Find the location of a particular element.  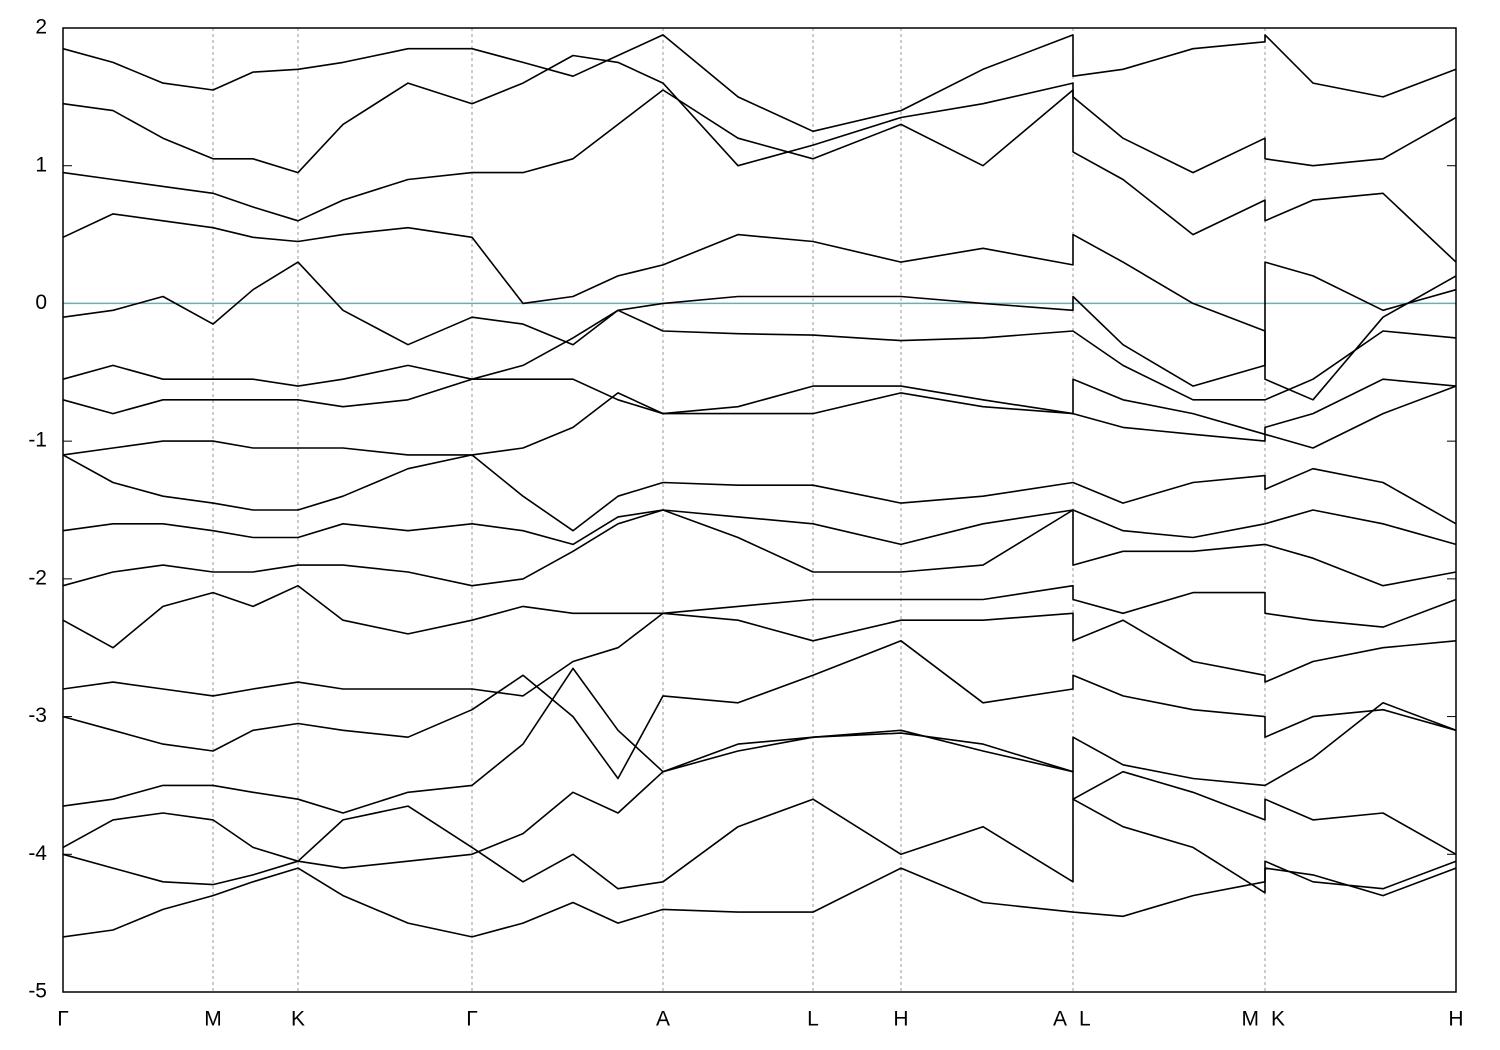

y-tick-label: -2 is located at coordinates (37, 577).